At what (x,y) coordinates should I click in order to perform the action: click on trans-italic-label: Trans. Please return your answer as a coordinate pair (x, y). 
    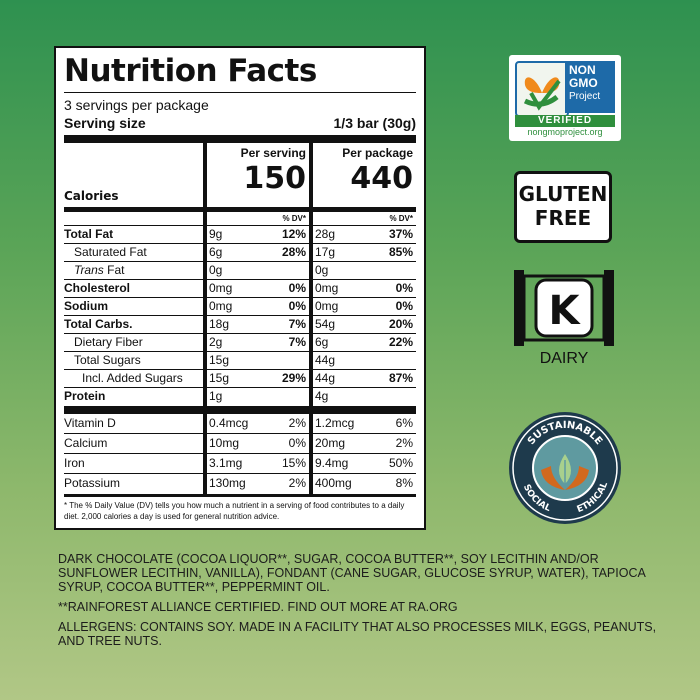
    Looking at the image, I should click on (89, 270).